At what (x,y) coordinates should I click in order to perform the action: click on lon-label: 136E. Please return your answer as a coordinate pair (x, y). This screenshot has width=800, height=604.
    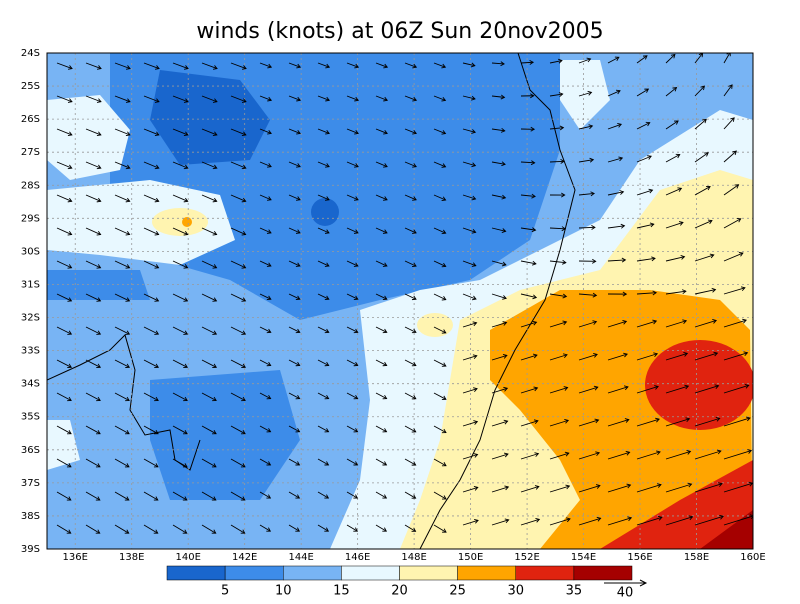
    Looking at the image, I should click on (75, 557).